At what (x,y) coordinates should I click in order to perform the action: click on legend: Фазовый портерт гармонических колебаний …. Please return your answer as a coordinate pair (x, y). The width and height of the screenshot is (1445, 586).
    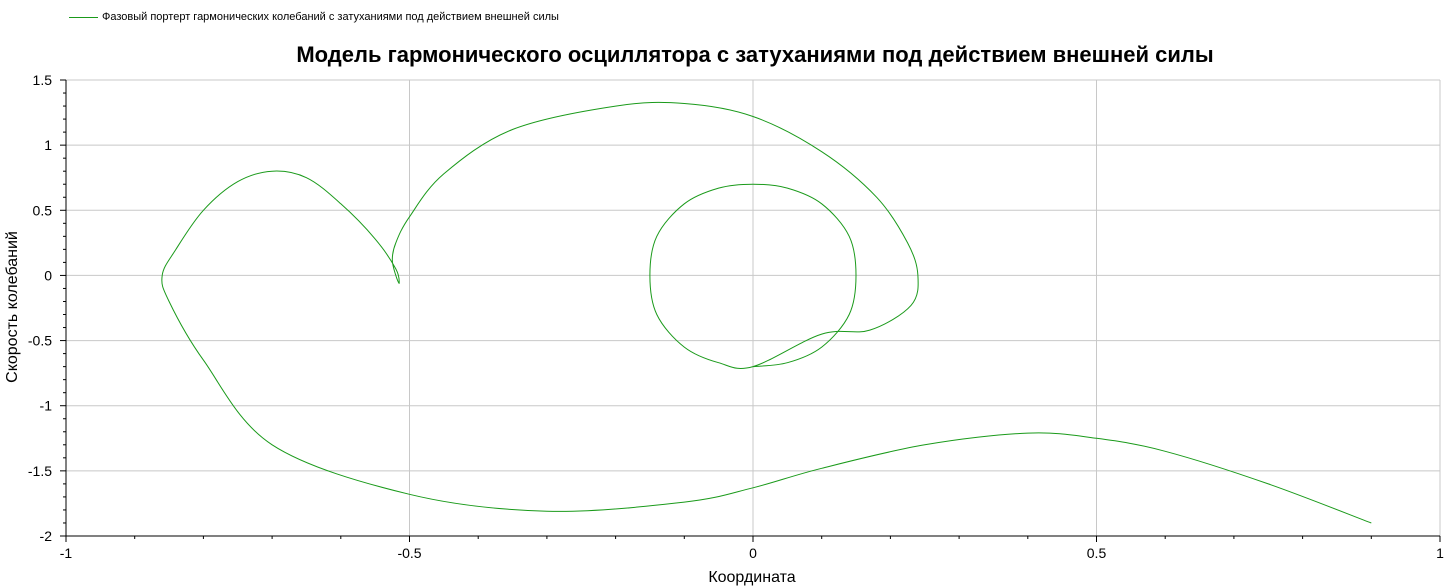
    Looking at the image, I should click on (314, 17).